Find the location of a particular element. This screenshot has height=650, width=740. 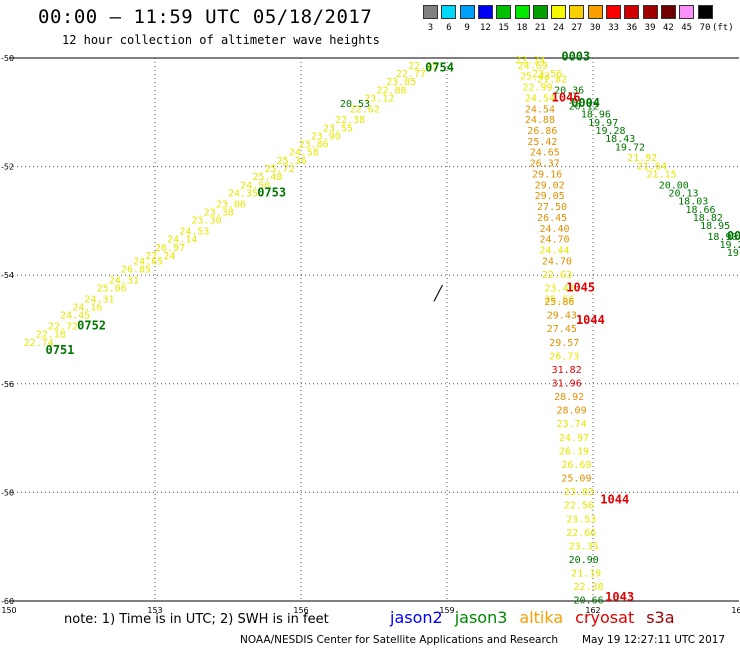

data-point: 22.63 is located at coordinates (557, 275).